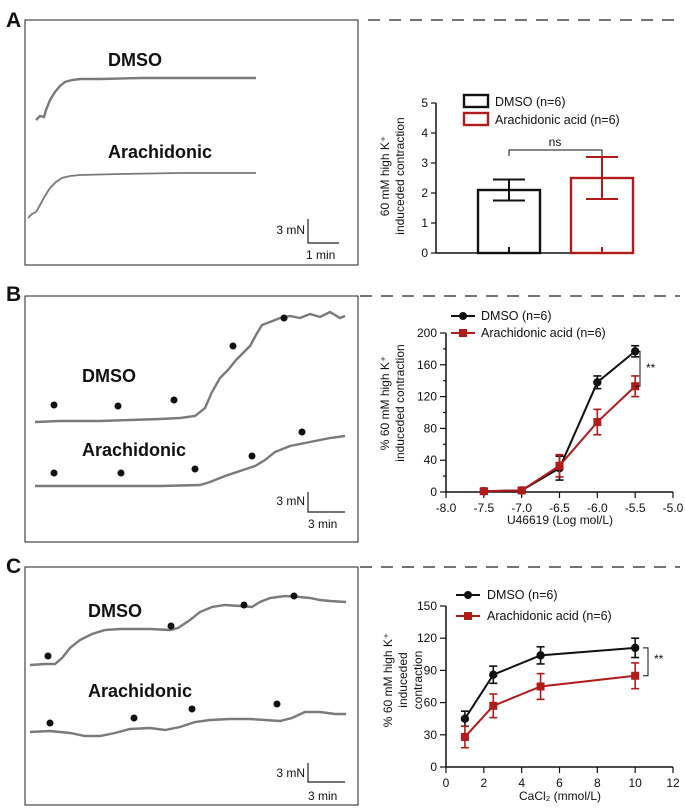 The width and height of the screenshot is (685, 810). Describe the element at coordinates (433, 767) in the screenshot. I see `chart-c-ytick-label: 0` at that location.